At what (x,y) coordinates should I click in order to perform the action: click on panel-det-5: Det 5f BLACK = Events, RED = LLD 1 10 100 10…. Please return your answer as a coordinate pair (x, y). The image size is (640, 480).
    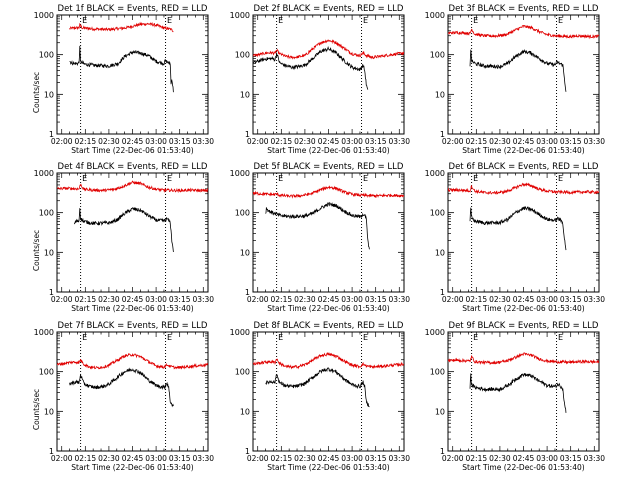
    Looking at the image, I should click on (320, 237).